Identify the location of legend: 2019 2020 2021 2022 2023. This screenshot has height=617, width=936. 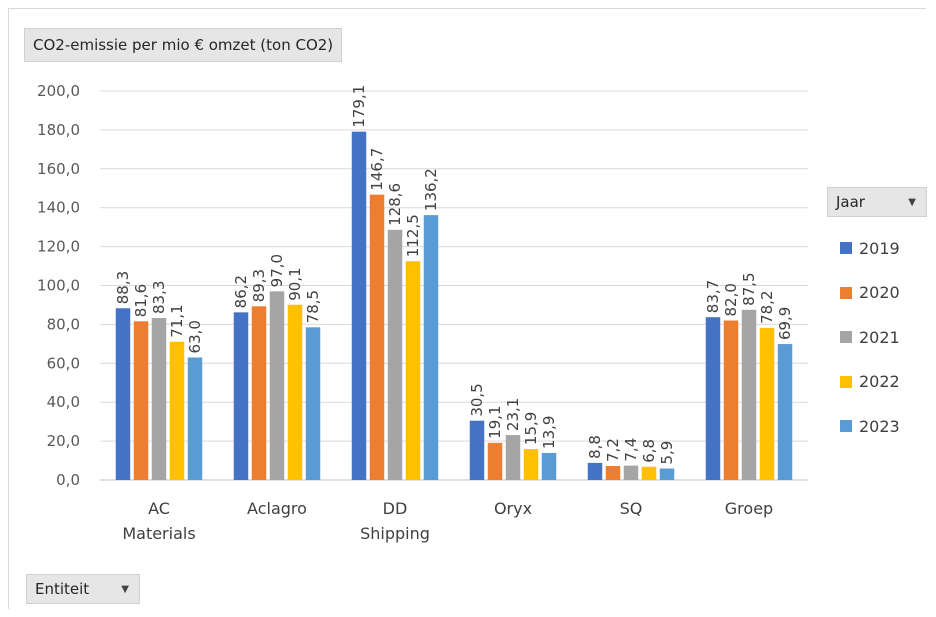
(870, 337).